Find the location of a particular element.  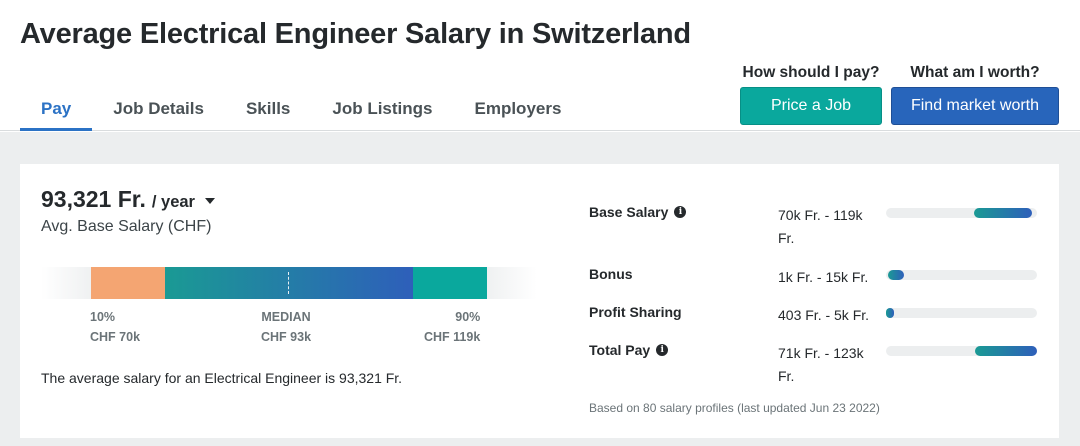

comp-label: Base Salary i is located at coordinates (638, 212).